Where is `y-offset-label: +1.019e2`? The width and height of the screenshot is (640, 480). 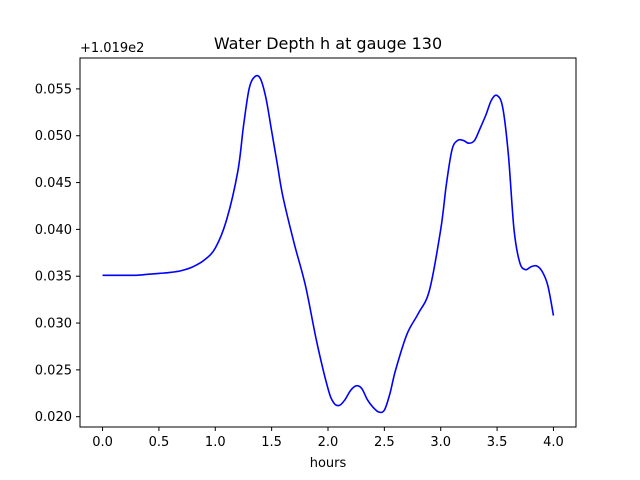 y-offset-label: +1.019e2 is located at coordinates (112, 48).